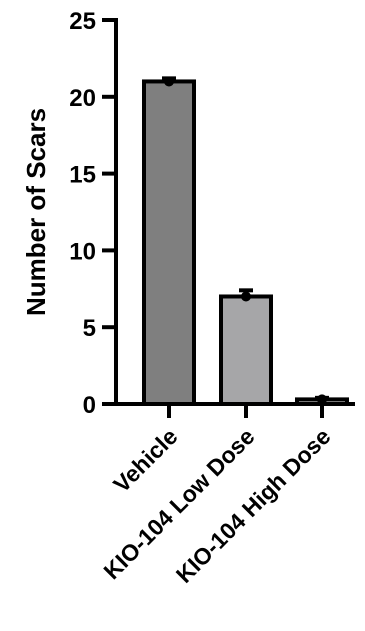 The height and width of the screenshot is (631, 365). Describe the element at coordinates (36, 212) in the screenshot. I see `y-axis-title: Number of Scars` at that location.